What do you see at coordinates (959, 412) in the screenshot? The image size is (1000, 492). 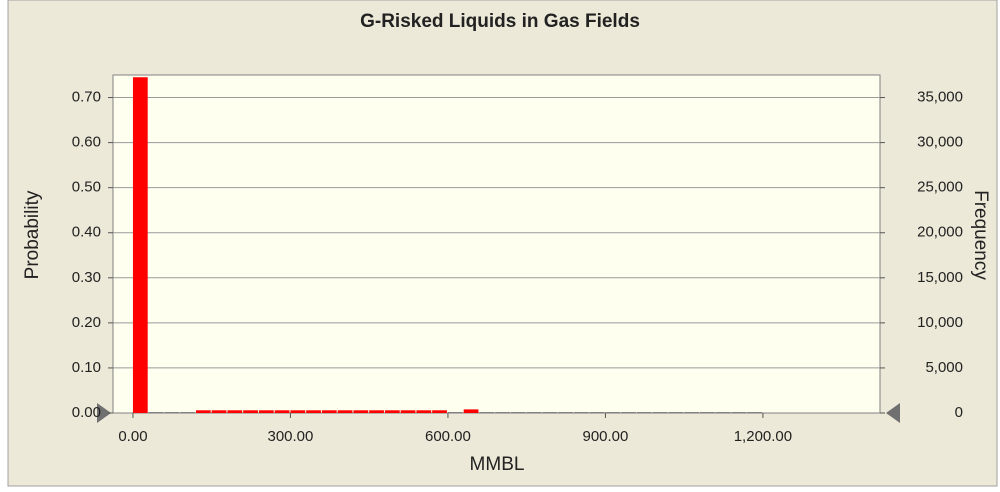 I see `y2-tick-label: 0` at bounding box center [959, 412].